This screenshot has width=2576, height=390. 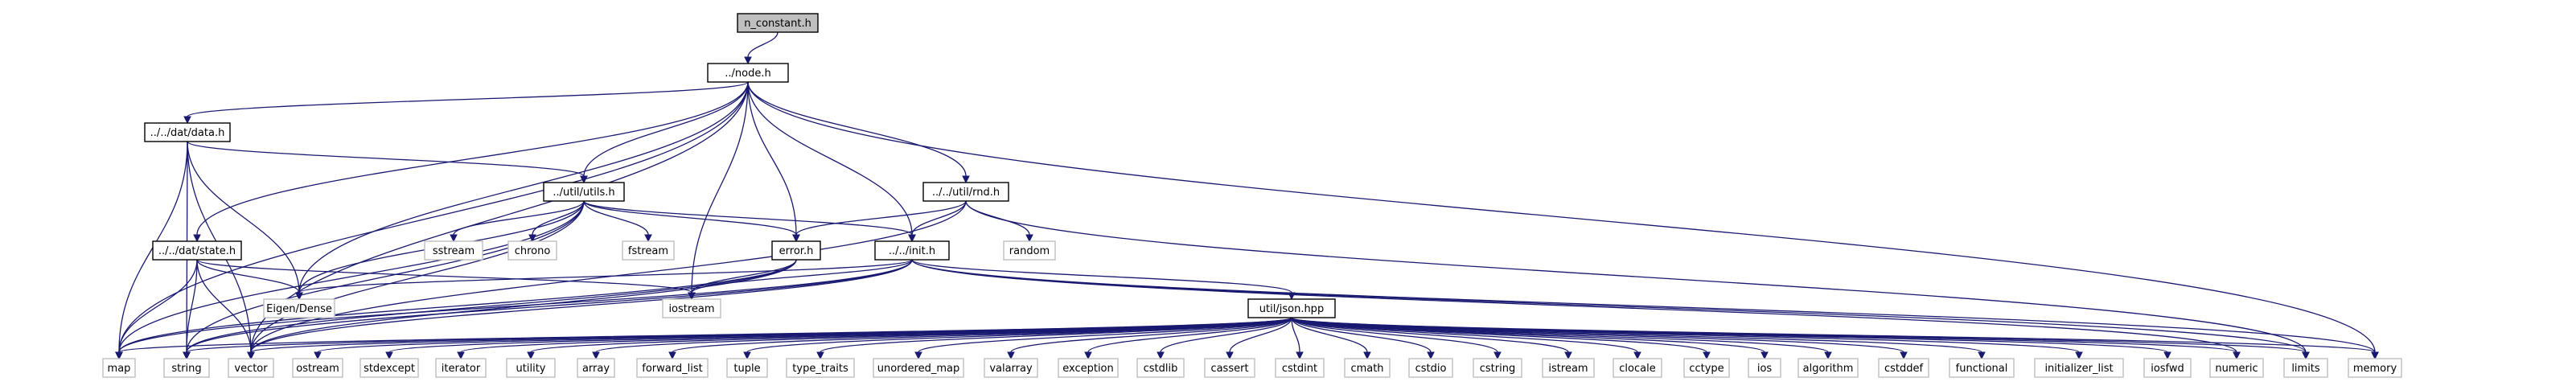 What do you see at coordinates (197, 250) in the screenshot?
I see `node-state: ../../dat/state.h` at bounding box center [197, 250].